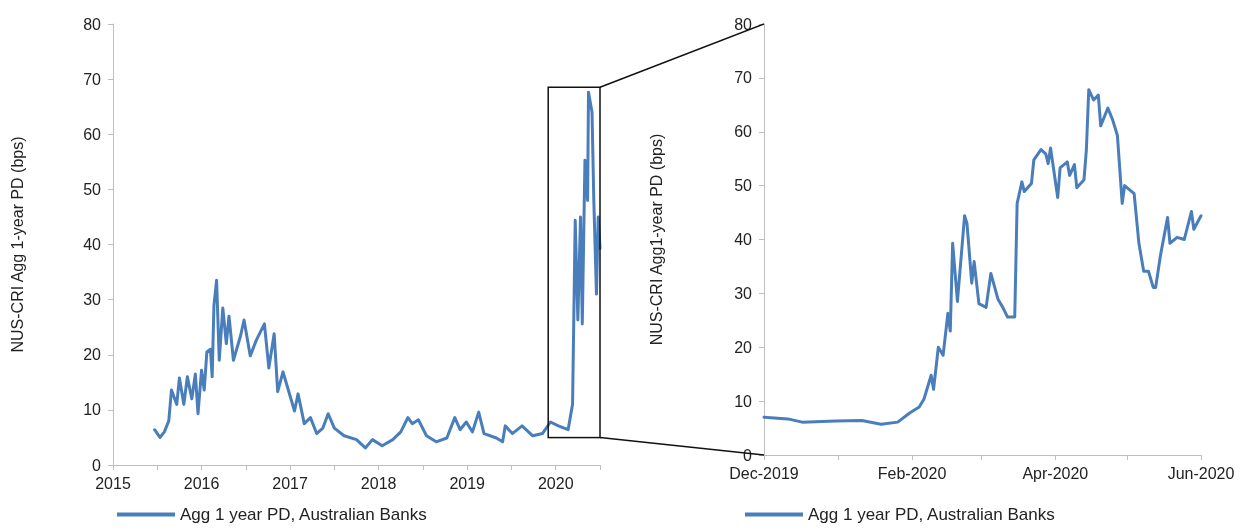 This screenshot has height=530, width=1251. What do you see at coordinates (1201, 473) in the screenshot?
I see `x-tick-label: Jun-2020` at bounding box center [1201, 473].